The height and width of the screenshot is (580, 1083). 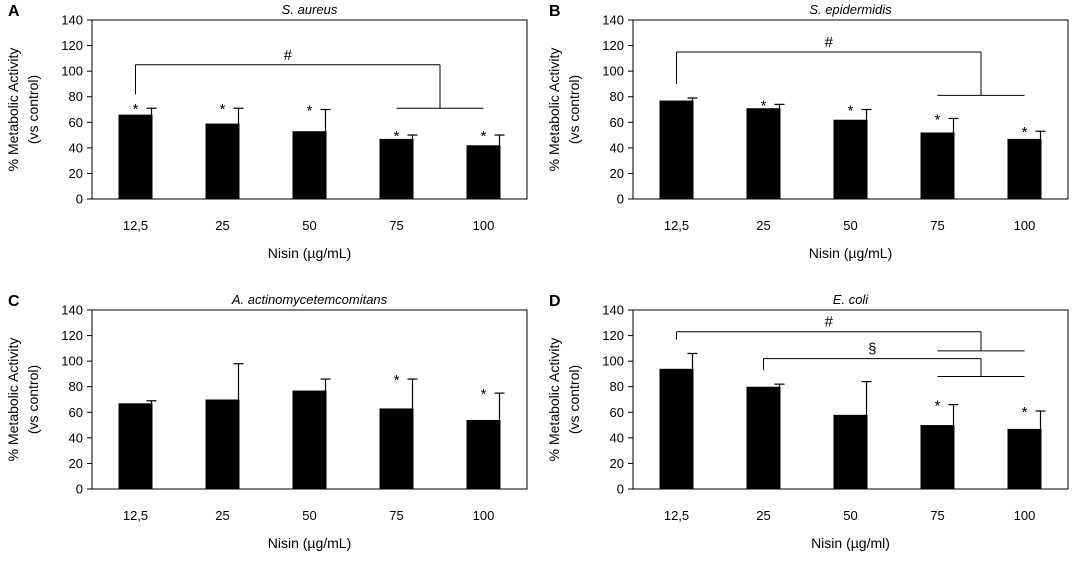 I want to click on bracket-symbol: §, so click(x=872, y=349).